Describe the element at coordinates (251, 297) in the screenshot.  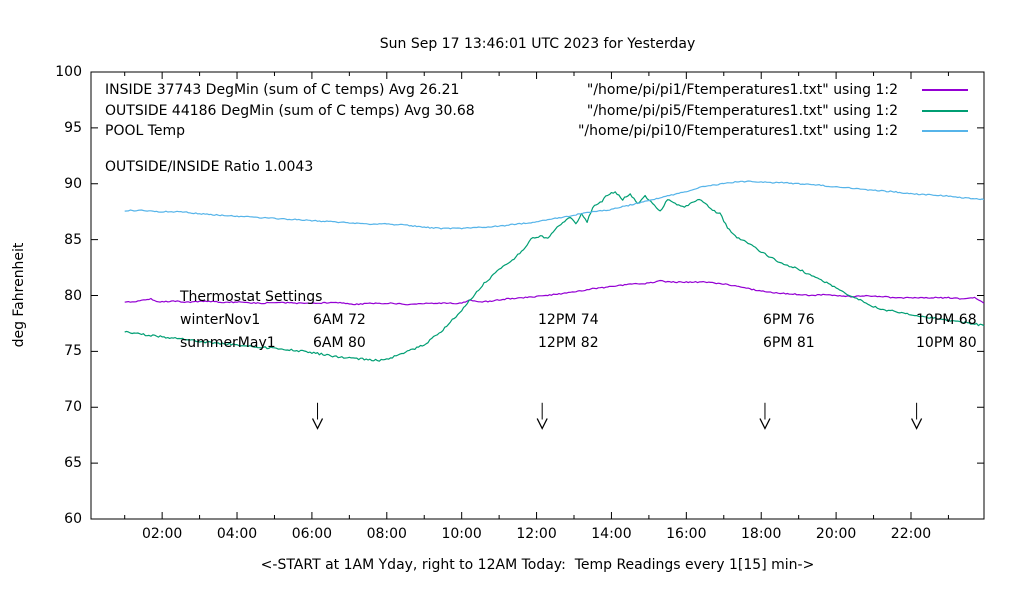
I see `thermostat-heading: Thermostat Settings` at that location.